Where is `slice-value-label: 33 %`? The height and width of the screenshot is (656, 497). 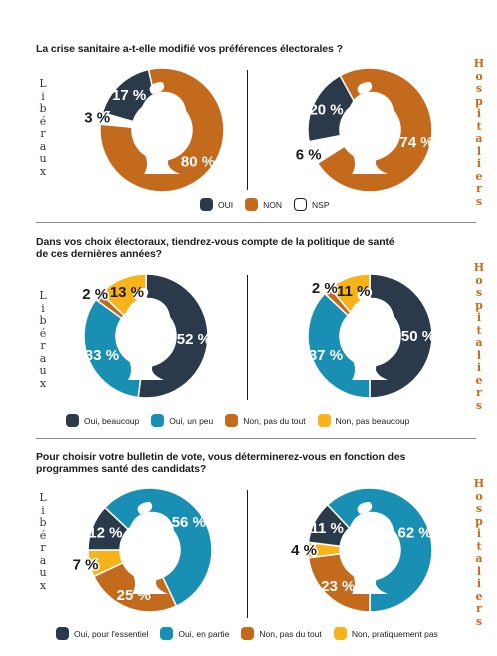 slice-value-label: 33 % is located at coordinates (102, 355).